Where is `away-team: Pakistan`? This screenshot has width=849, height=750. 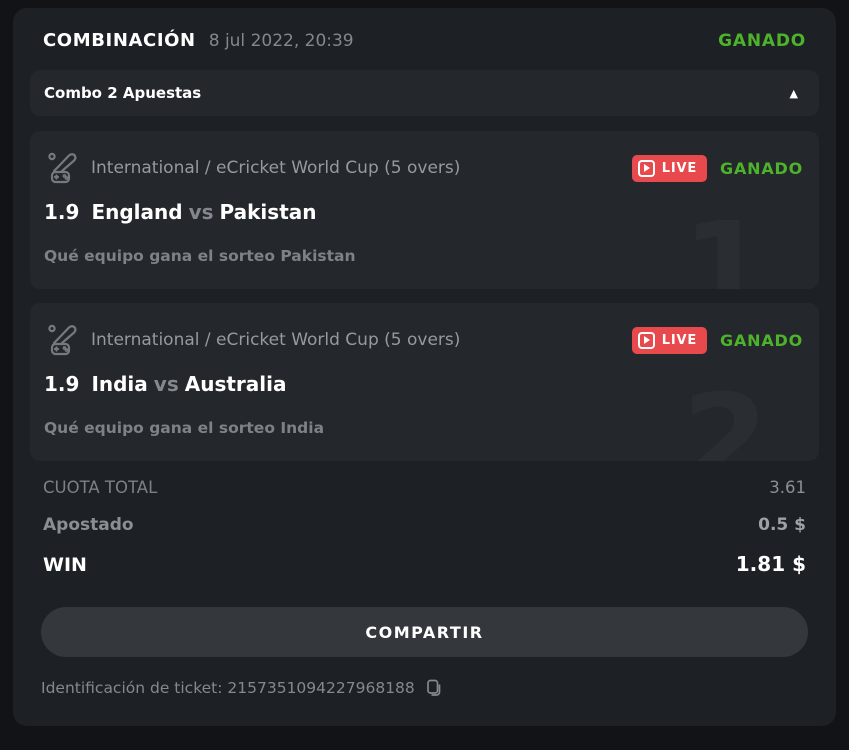
away-team: Pakistan is located at coordinates (268, 212).